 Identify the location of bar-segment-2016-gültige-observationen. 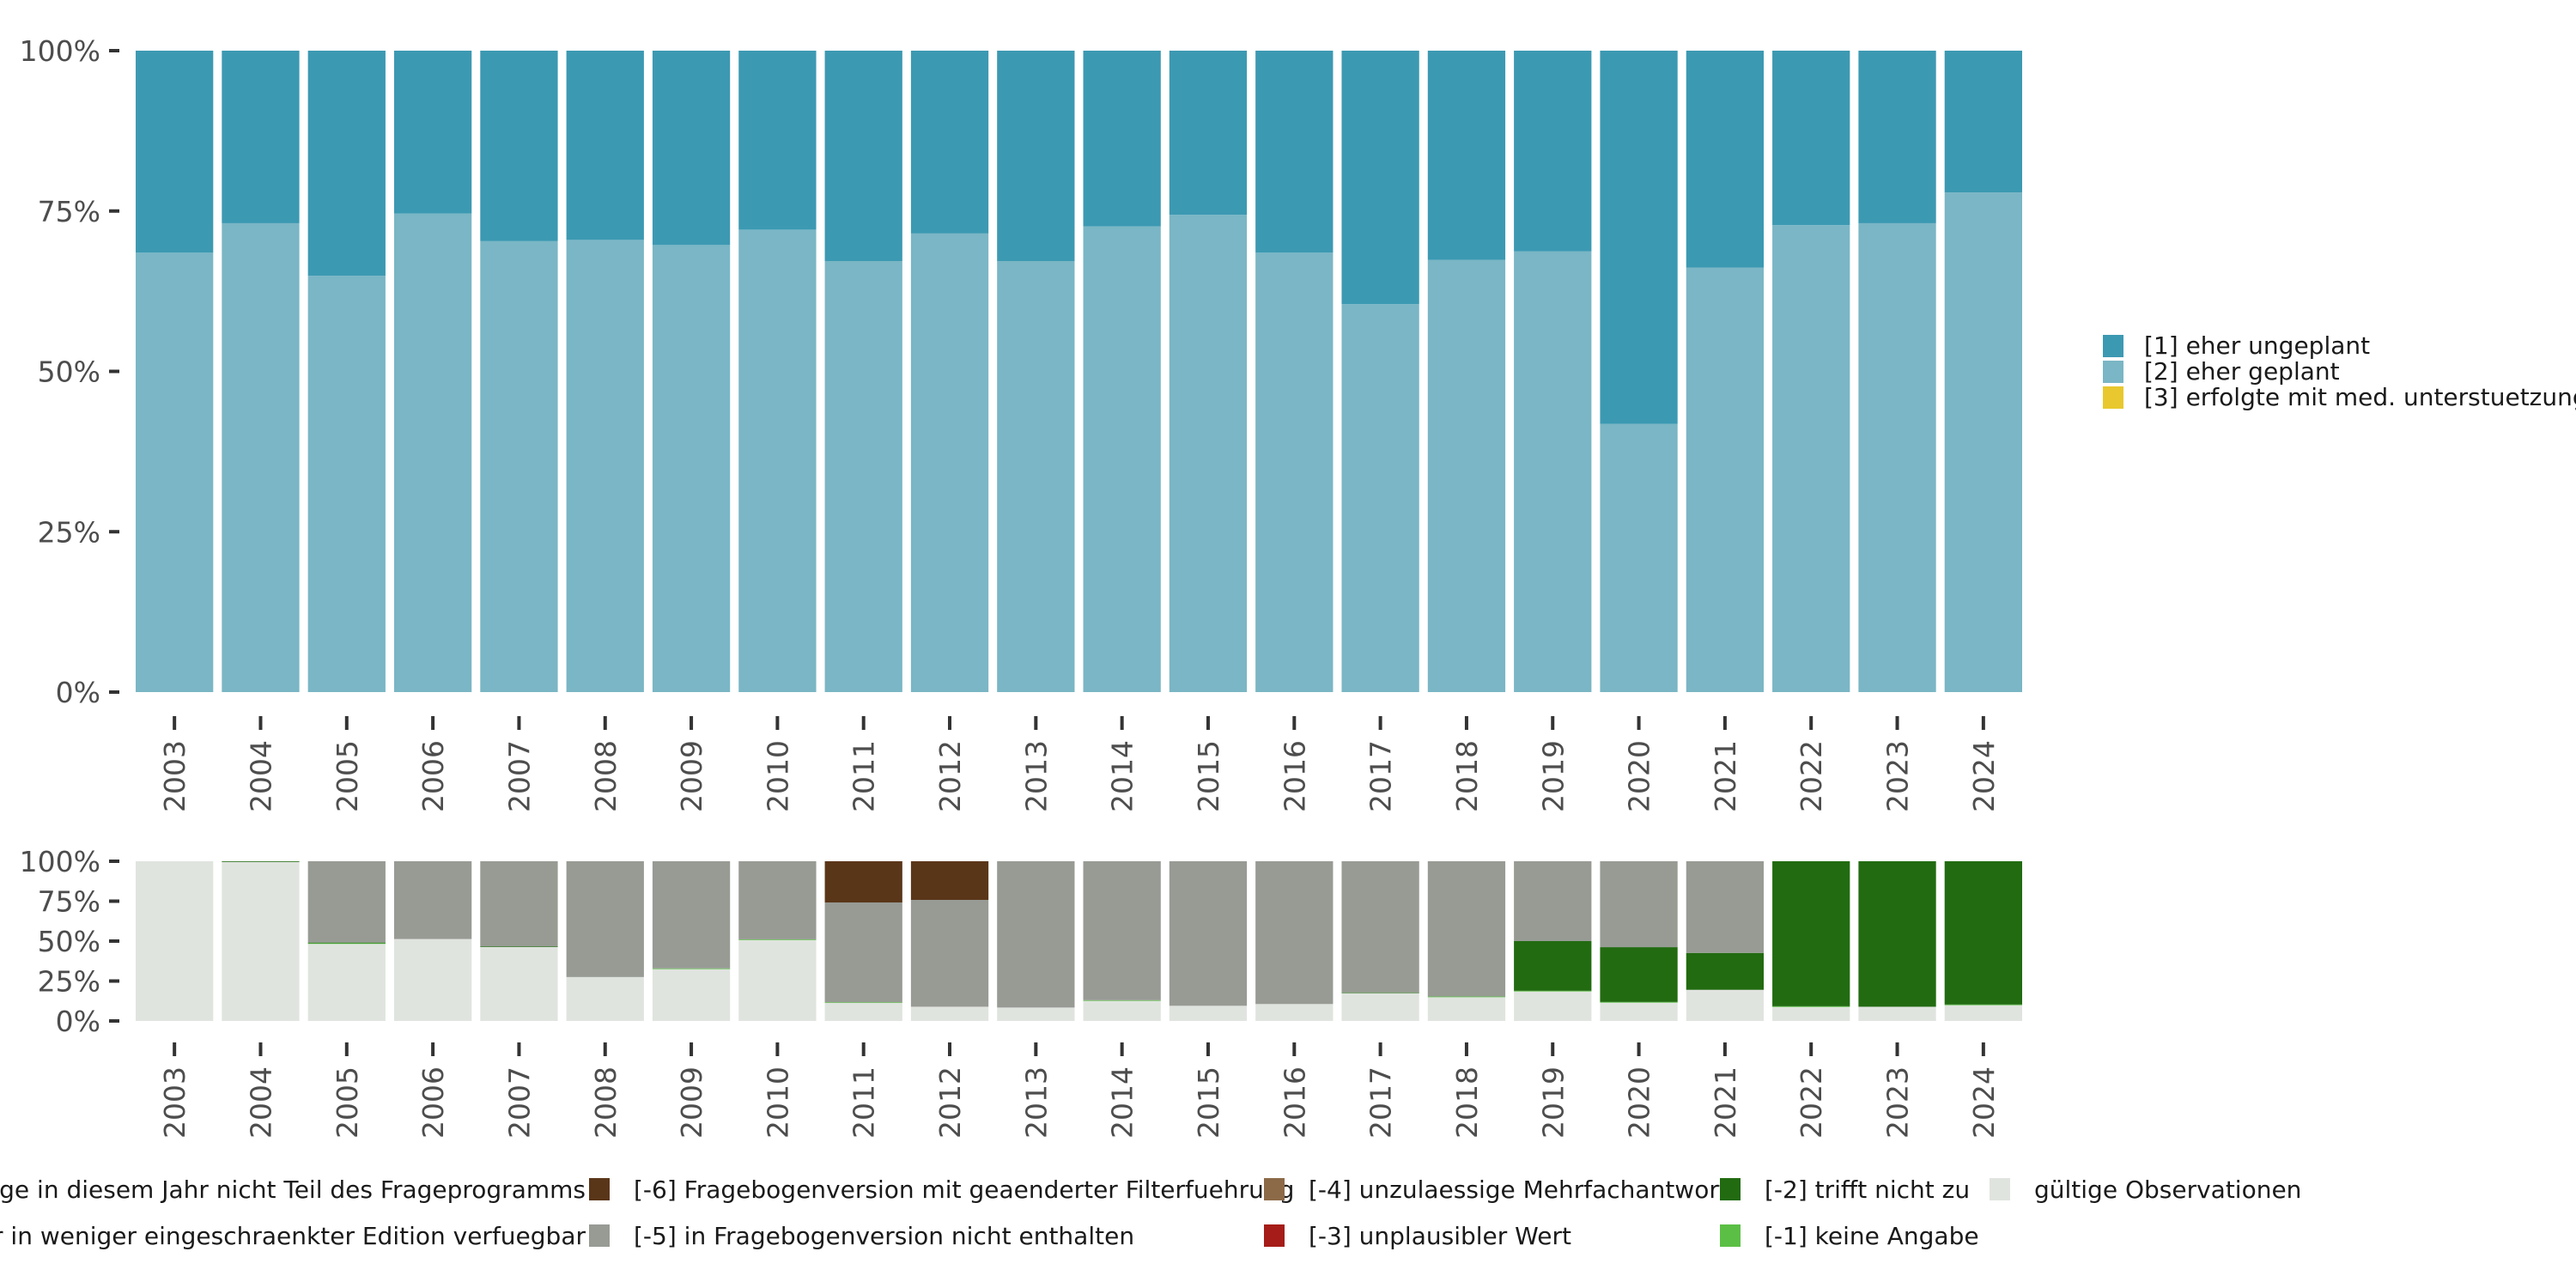
(1294, 1013).